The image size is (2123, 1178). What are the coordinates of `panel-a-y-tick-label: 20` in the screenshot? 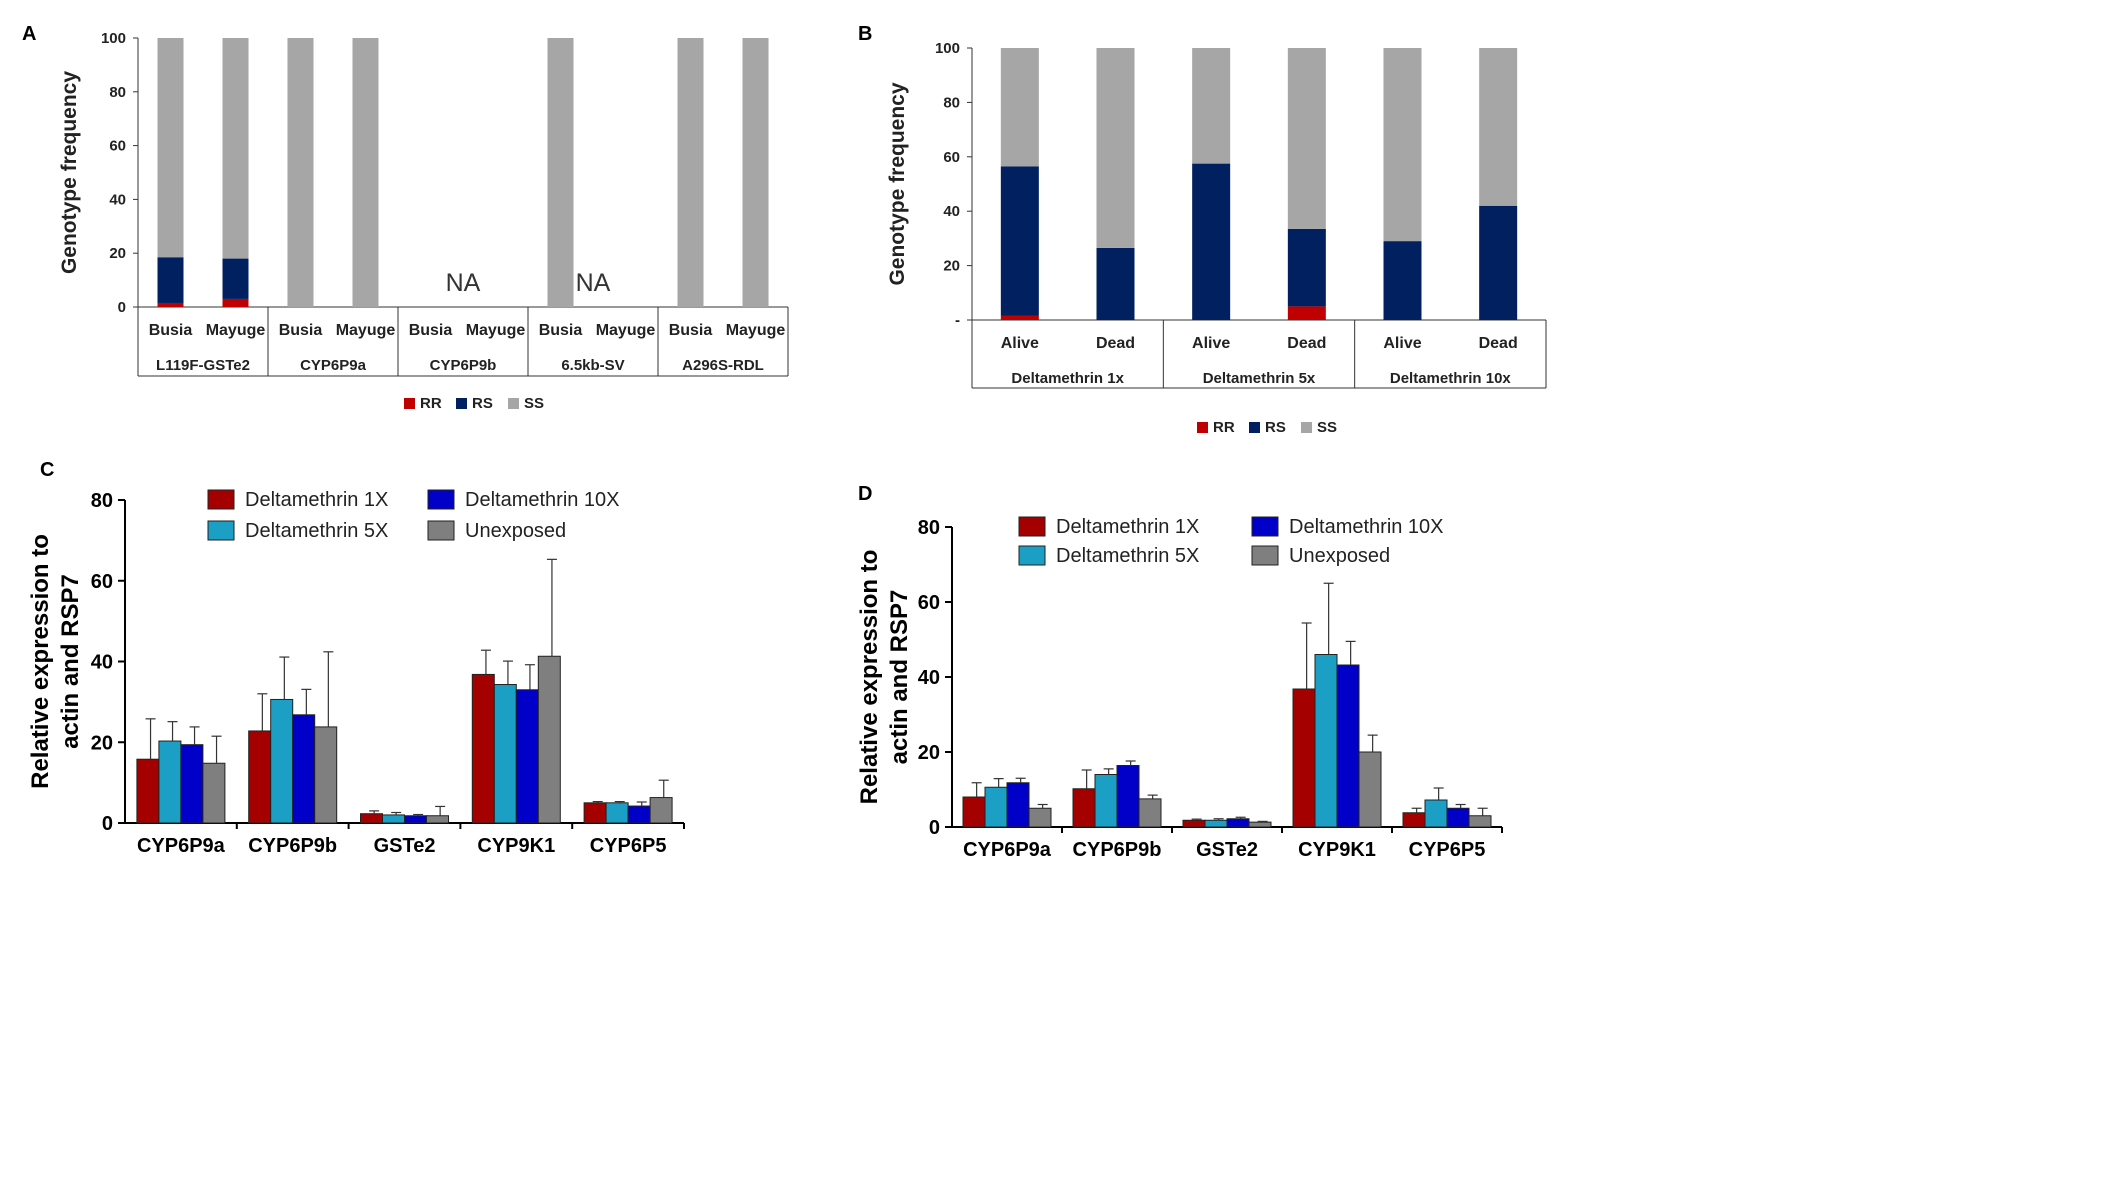 It's located at (117, 253).